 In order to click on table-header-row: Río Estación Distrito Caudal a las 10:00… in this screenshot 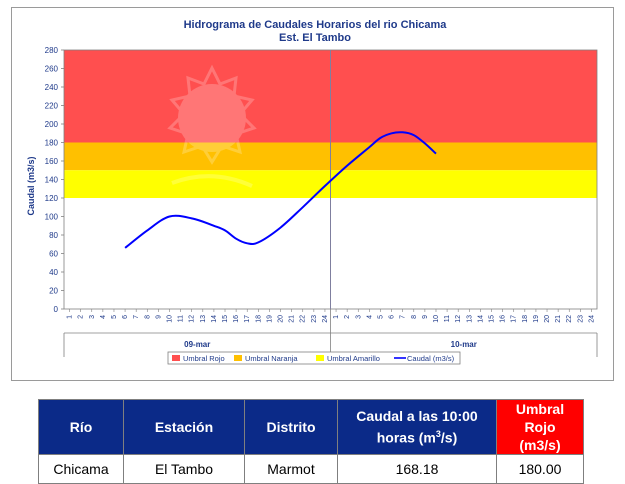, I will do `click(311, 427)`.